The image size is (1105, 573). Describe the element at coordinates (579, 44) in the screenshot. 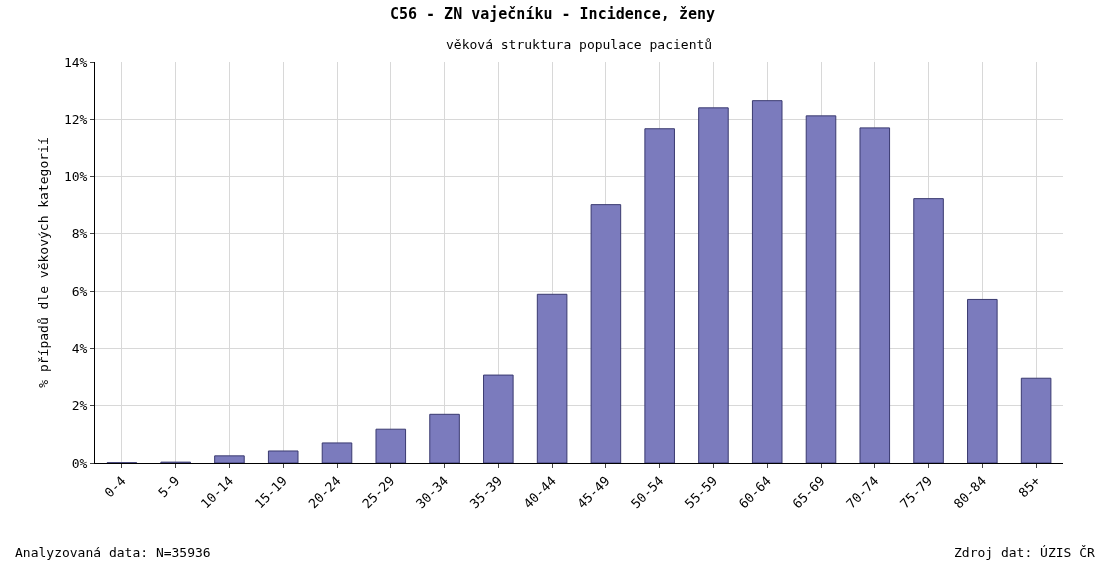

I see `chart-subtitle: věková struktura populace pacientů` at that location.